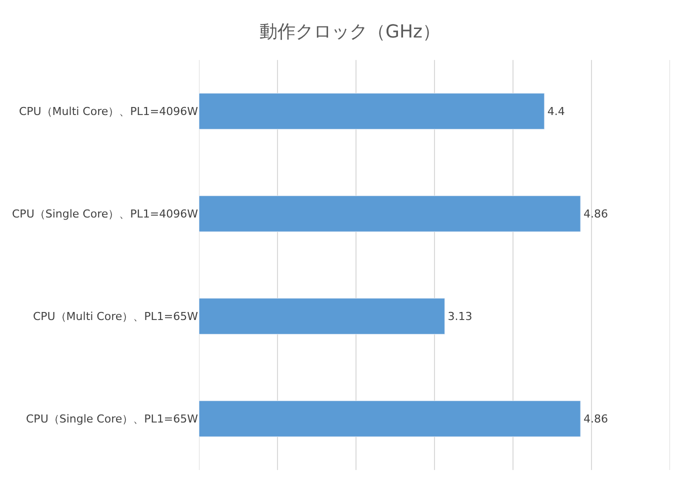 This screenshot has width=700, height=500. What do you see at coordinates (460, 316) in the screenshot?
I see `data-label: 3.13` at bounding box center [460, 316].